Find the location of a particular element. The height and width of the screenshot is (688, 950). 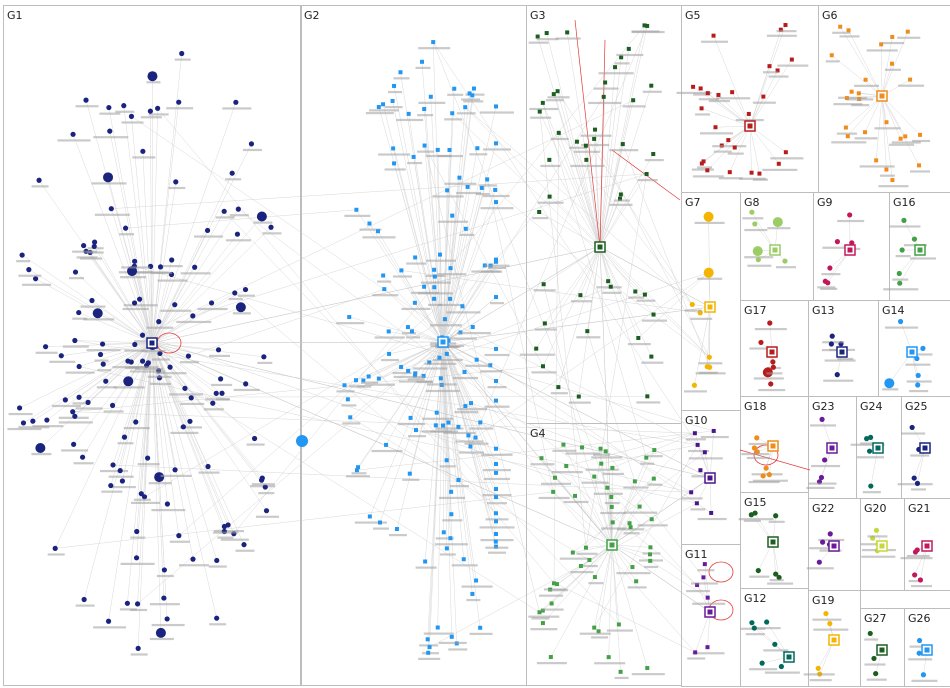

group-label-g12: G12 is located at coordinates (755, 598).